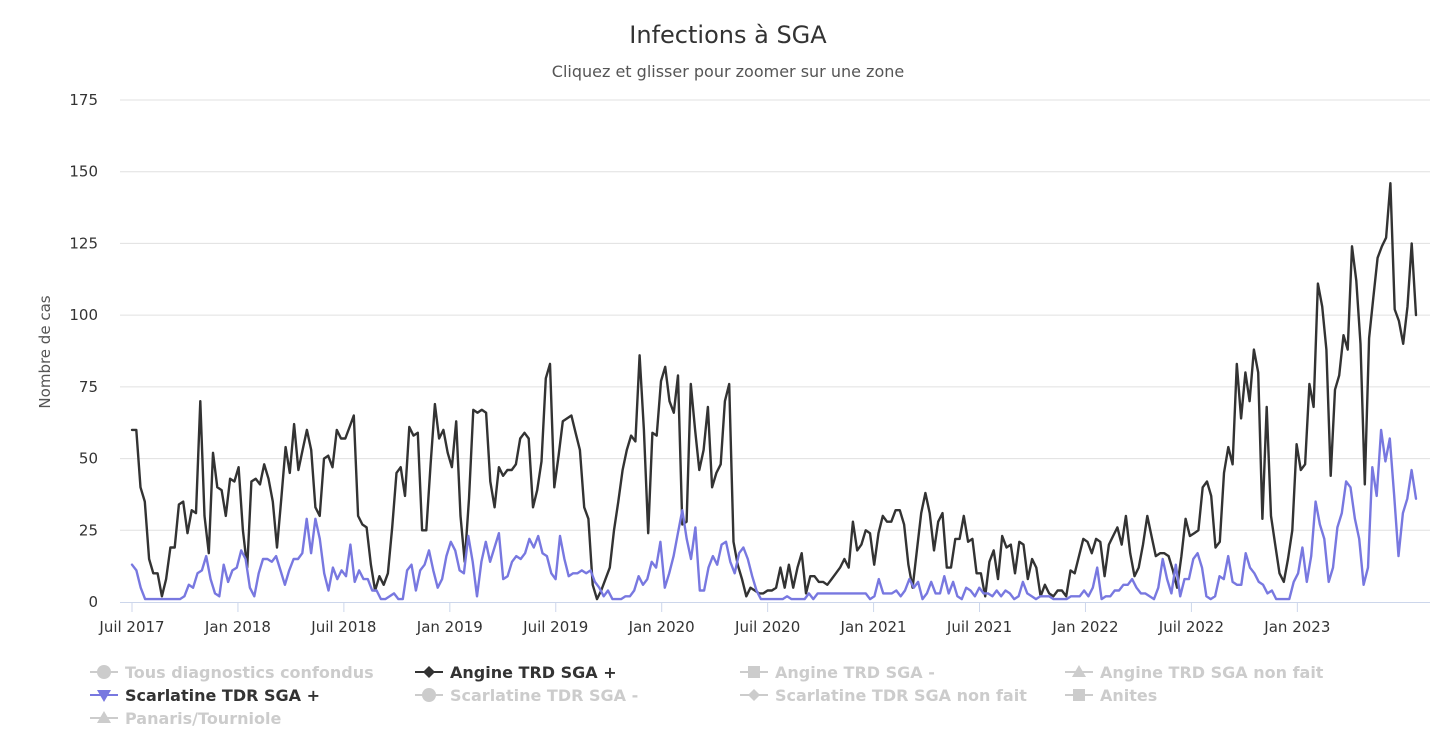  Describe the element at coordinates (533, 672) in the screenshot. I see `legend-label: Angine TRD SGA +` at that location.